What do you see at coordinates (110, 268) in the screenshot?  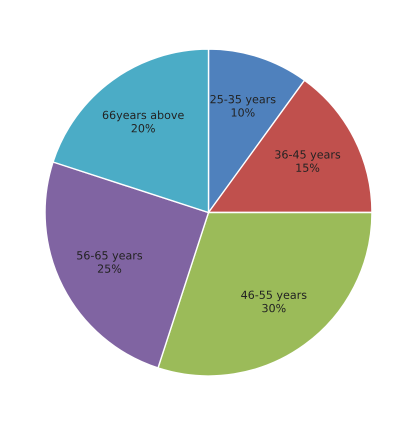 I see `data-label: 25%` at bounding box center [110, 268].